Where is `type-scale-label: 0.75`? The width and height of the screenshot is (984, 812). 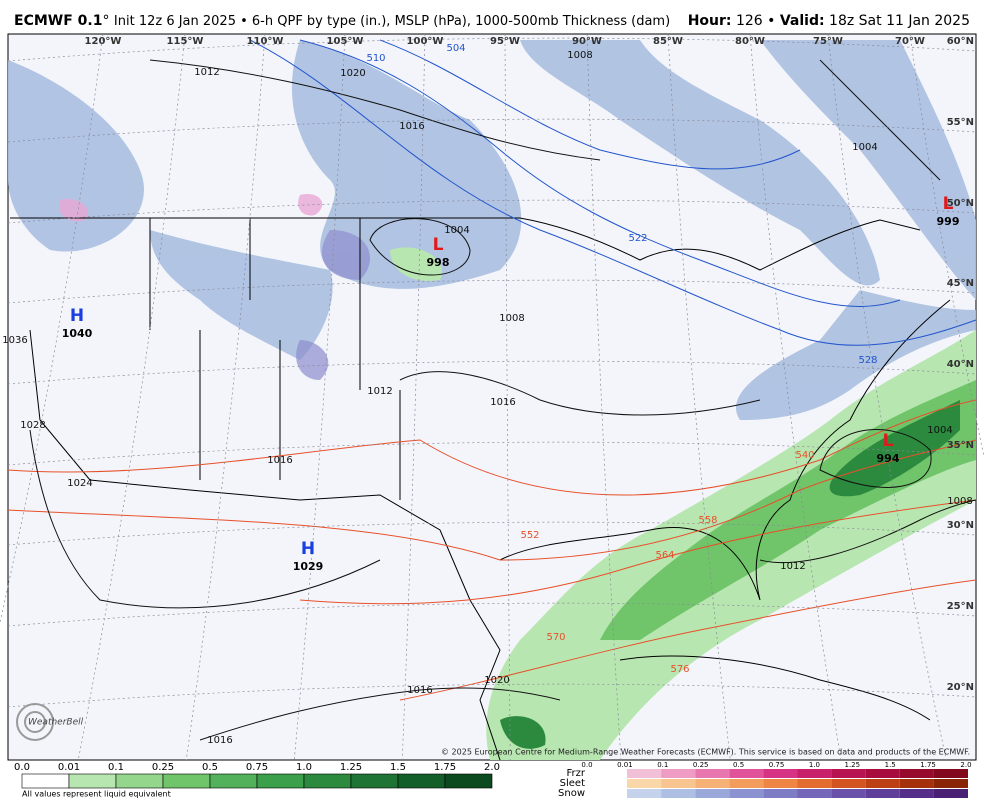 type-scale-label: 0.75 is located at coordinates (777, 765).